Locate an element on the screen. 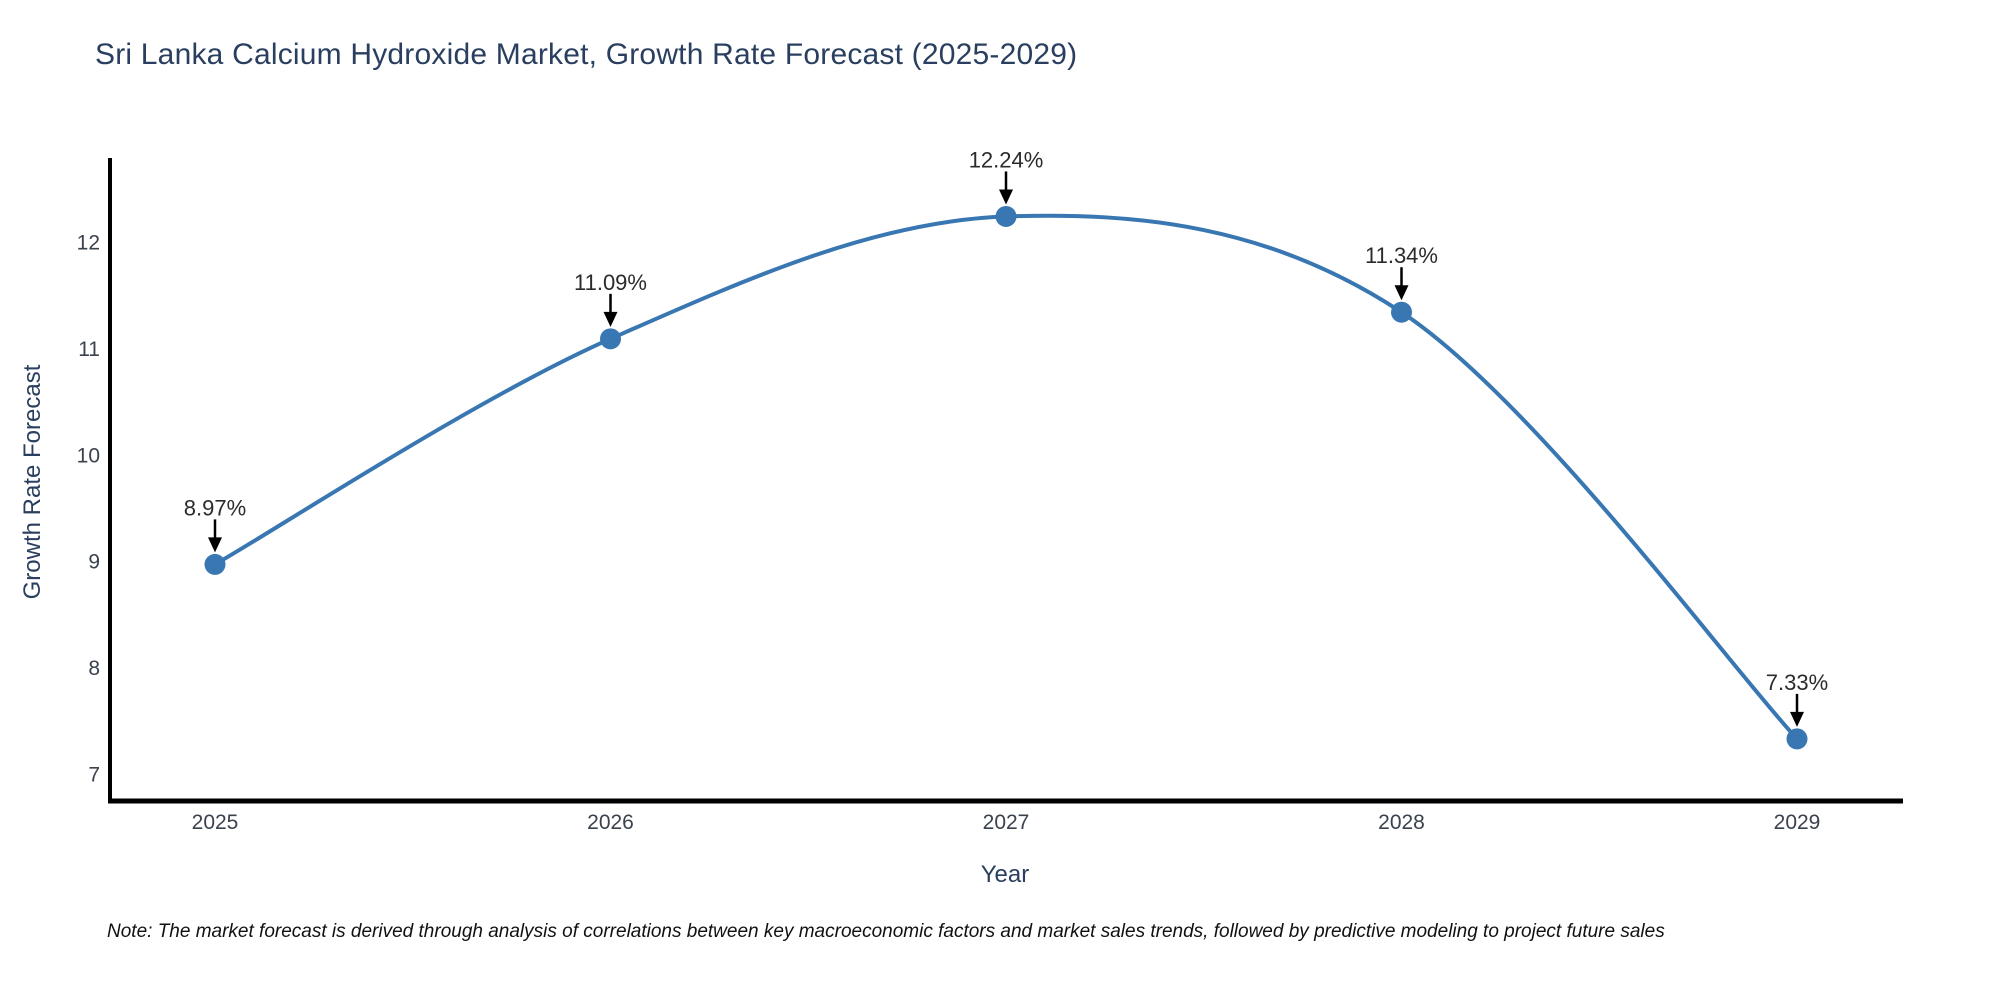 This screenshot has width=2000, height=1000. x-tick-label: 2026 is located at coordinates (610, 822).